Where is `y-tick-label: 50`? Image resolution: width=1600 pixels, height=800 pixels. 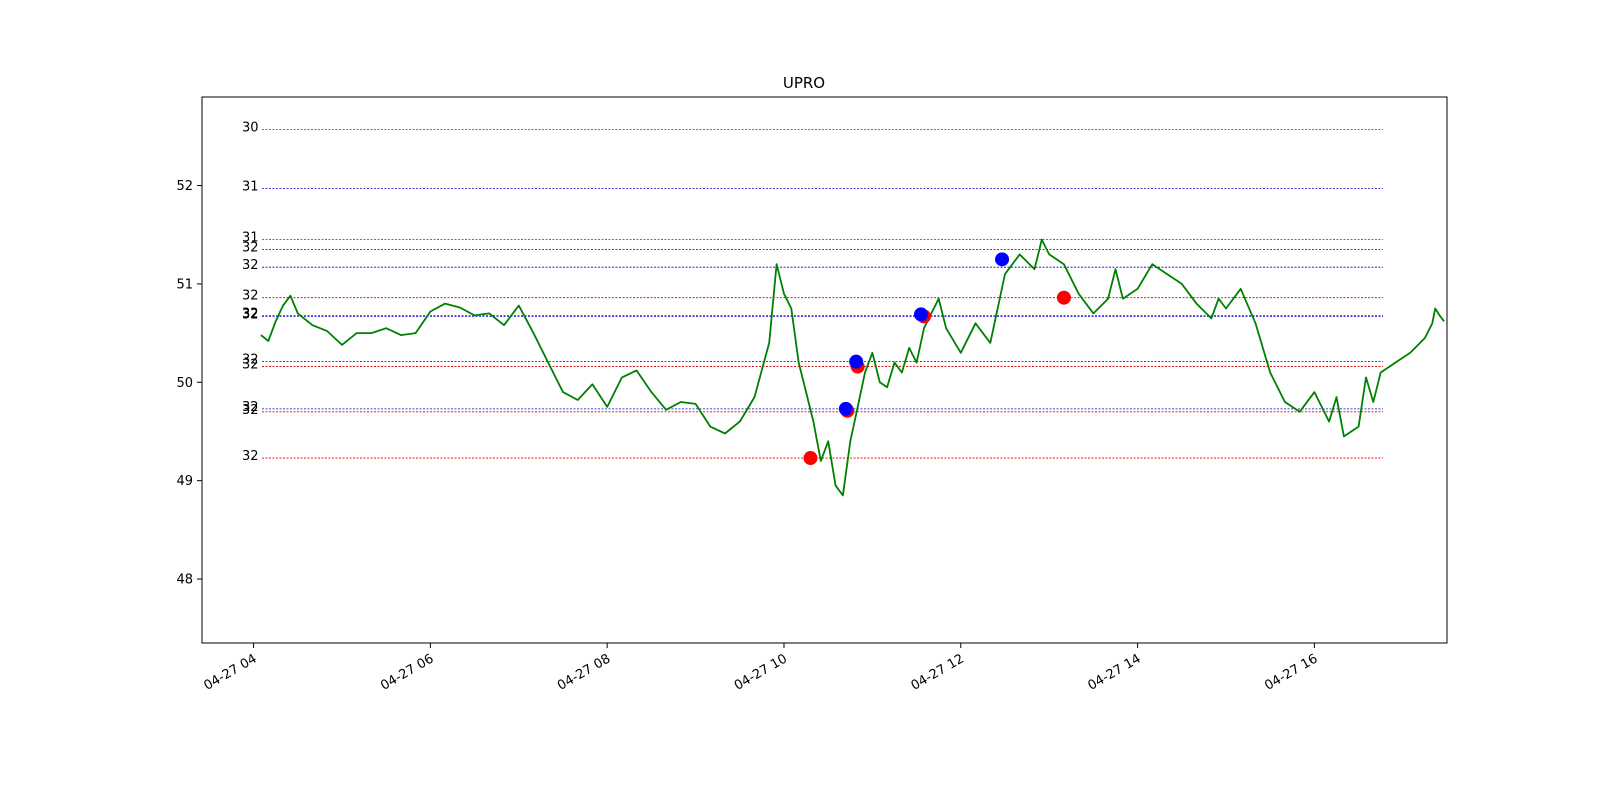
y-tick-label: 50 is located at coordinates (184, 383).